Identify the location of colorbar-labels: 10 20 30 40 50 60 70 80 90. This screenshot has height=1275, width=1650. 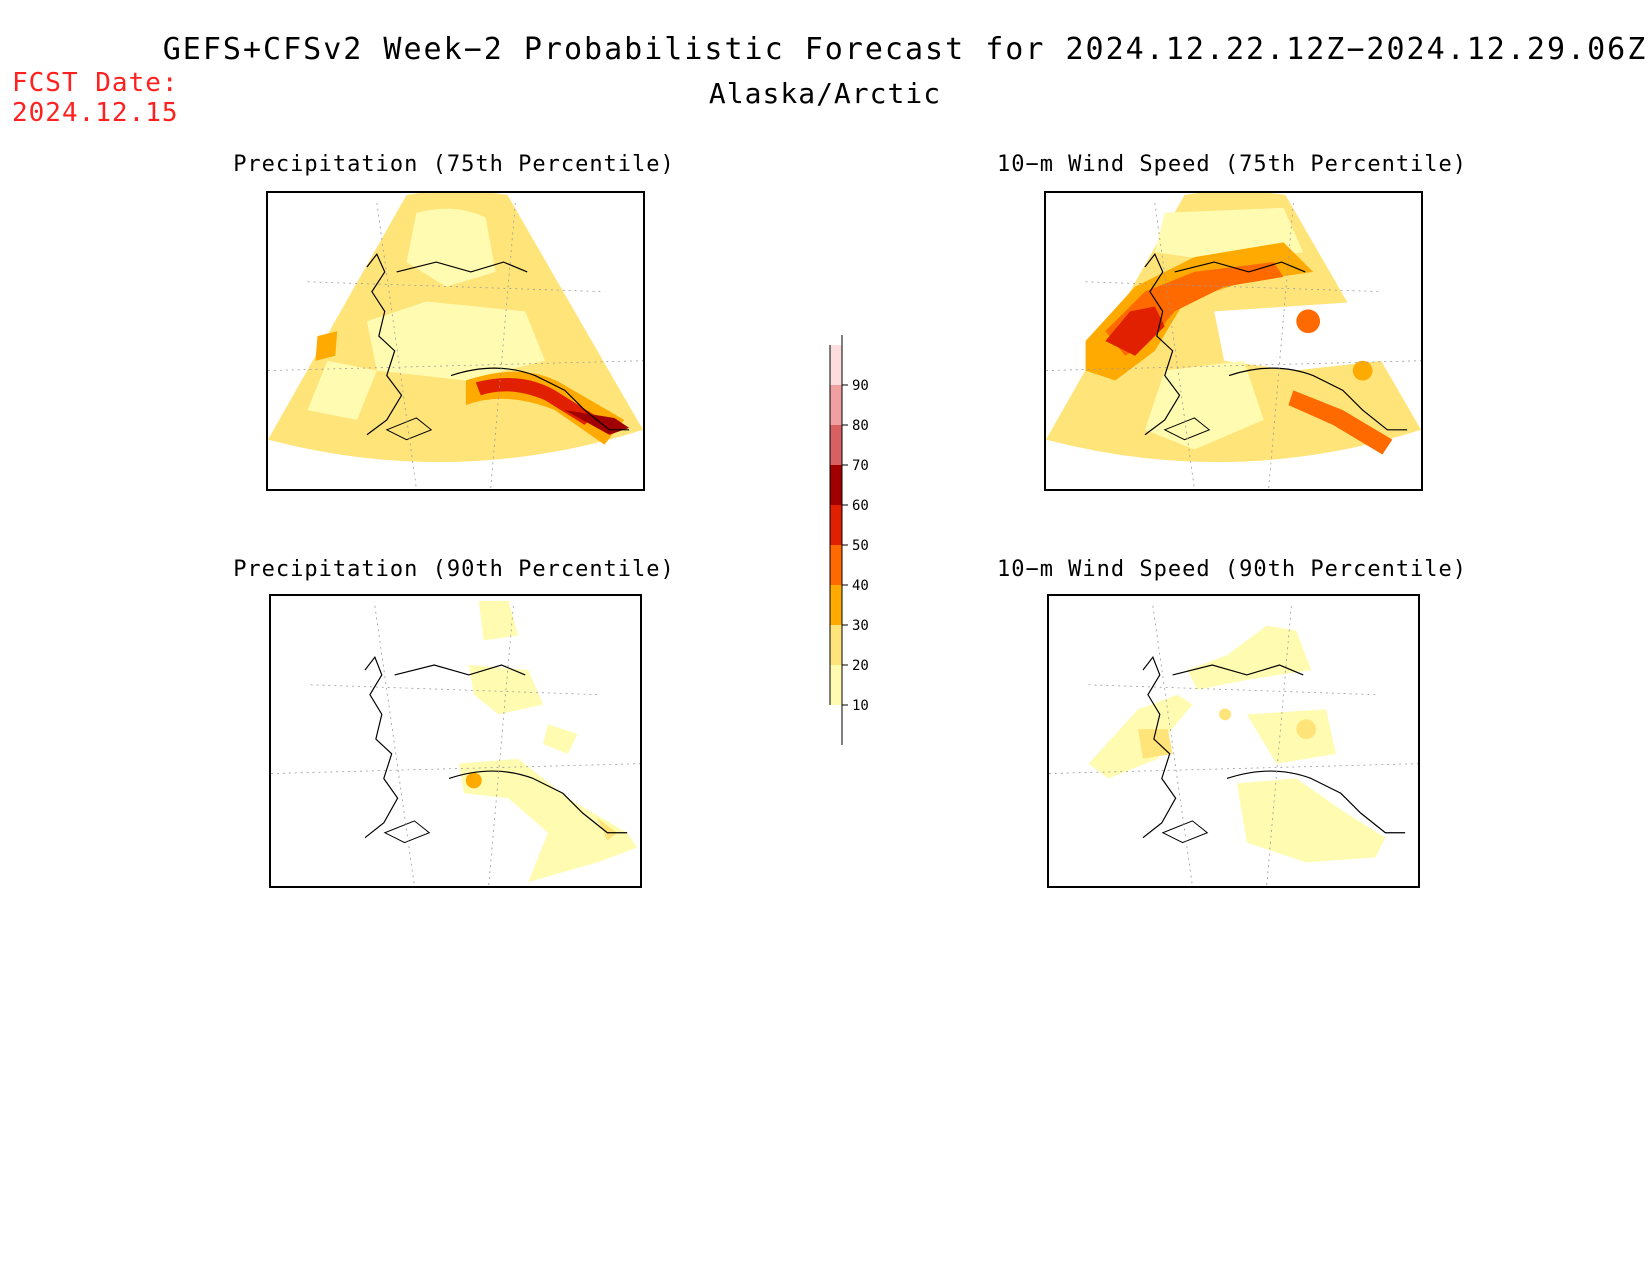
(860, 546).